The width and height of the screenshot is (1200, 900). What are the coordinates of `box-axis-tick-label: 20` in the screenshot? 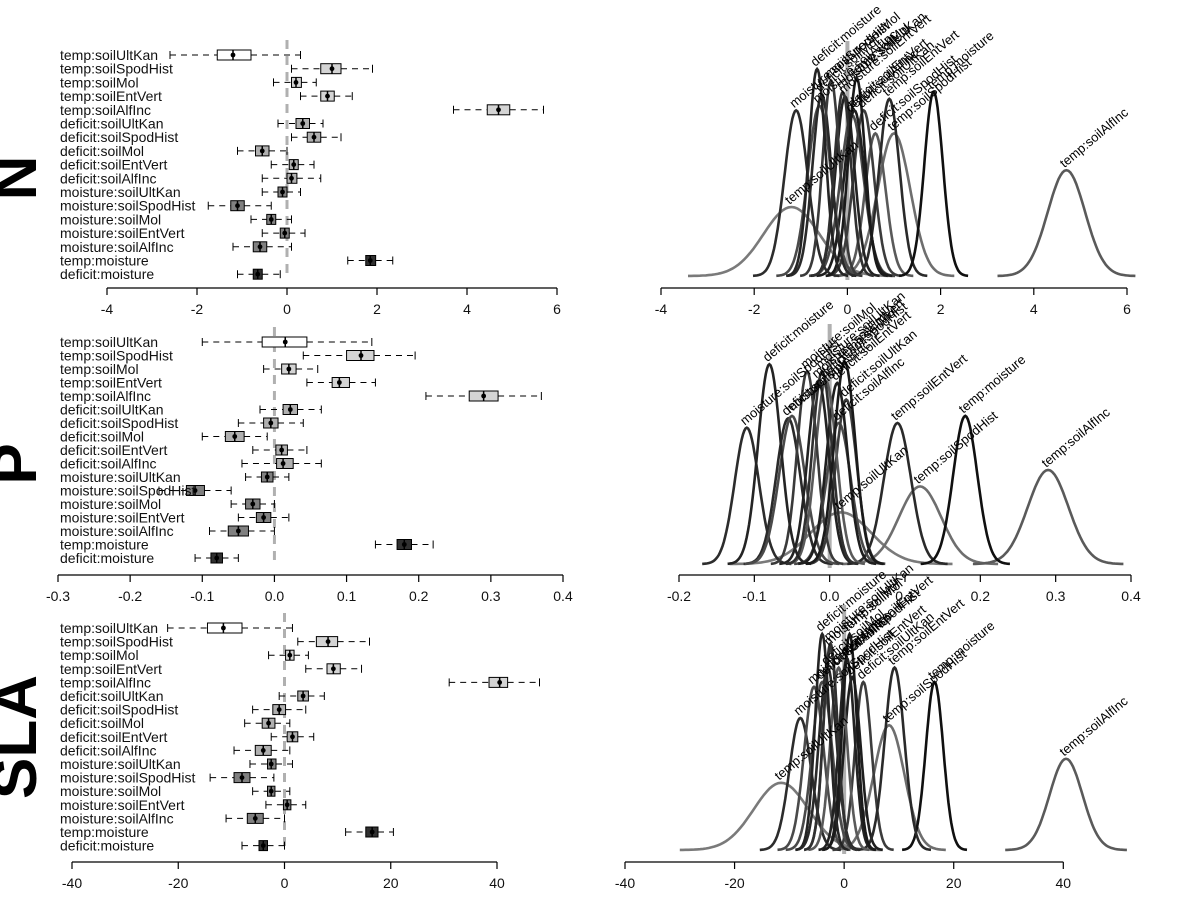 It's located at (391, 883).